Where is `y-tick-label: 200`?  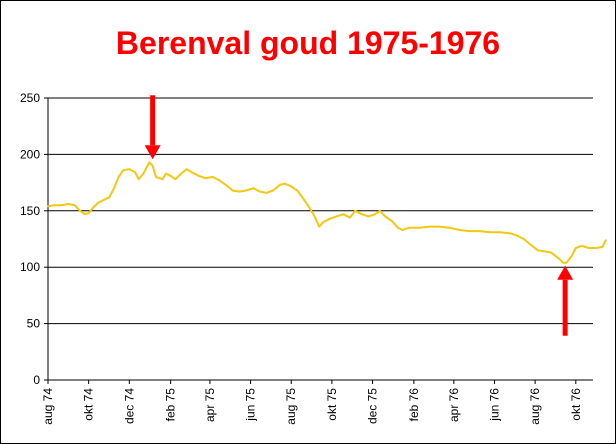 y-tick-label: 200 is located at coordinates (30, 154).